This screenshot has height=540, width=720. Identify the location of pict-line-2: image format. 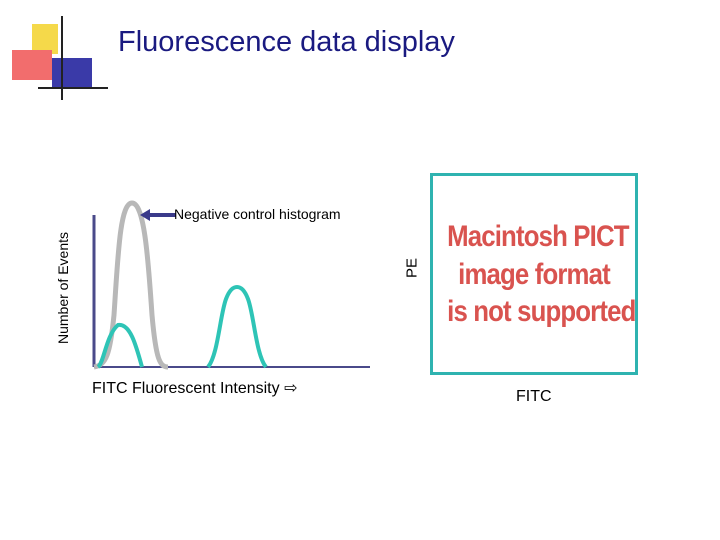
(534, 274).